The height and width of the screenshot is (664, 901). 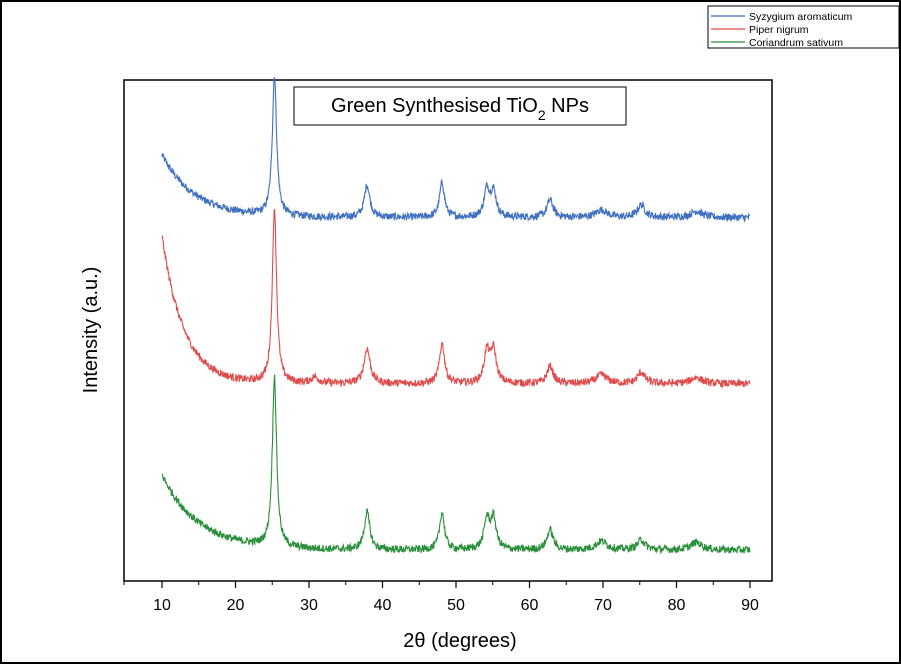 What do you see at coordinates (309, 605) in the screenshot?
I see `x-tick-label: 30` at bounding box center [309, 605].